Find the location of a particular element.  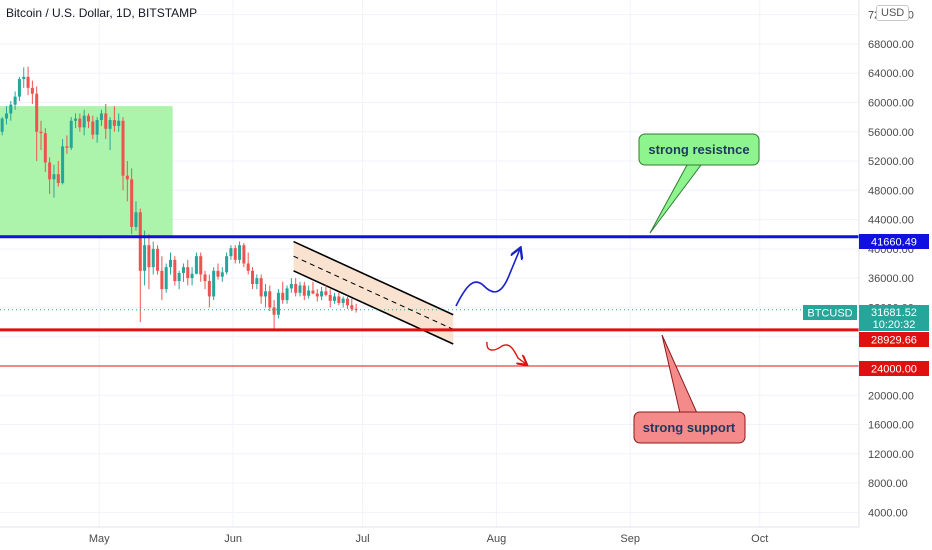

y-tick-label: 16000.00 is located at coordinates (891, 426).